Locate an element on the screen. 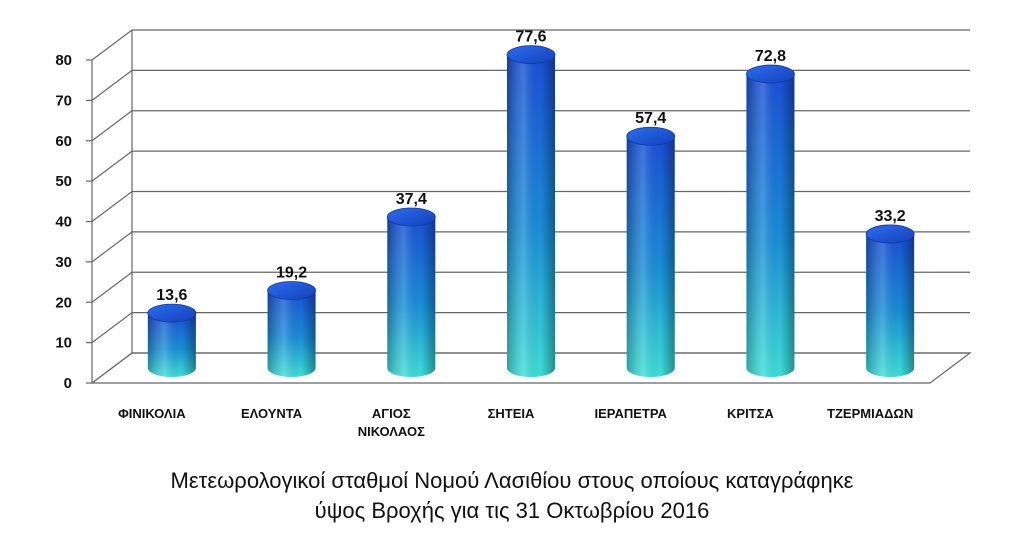 The image size is (1024, 543). y-tick-label: 80 is located at coordinates (63, 60).